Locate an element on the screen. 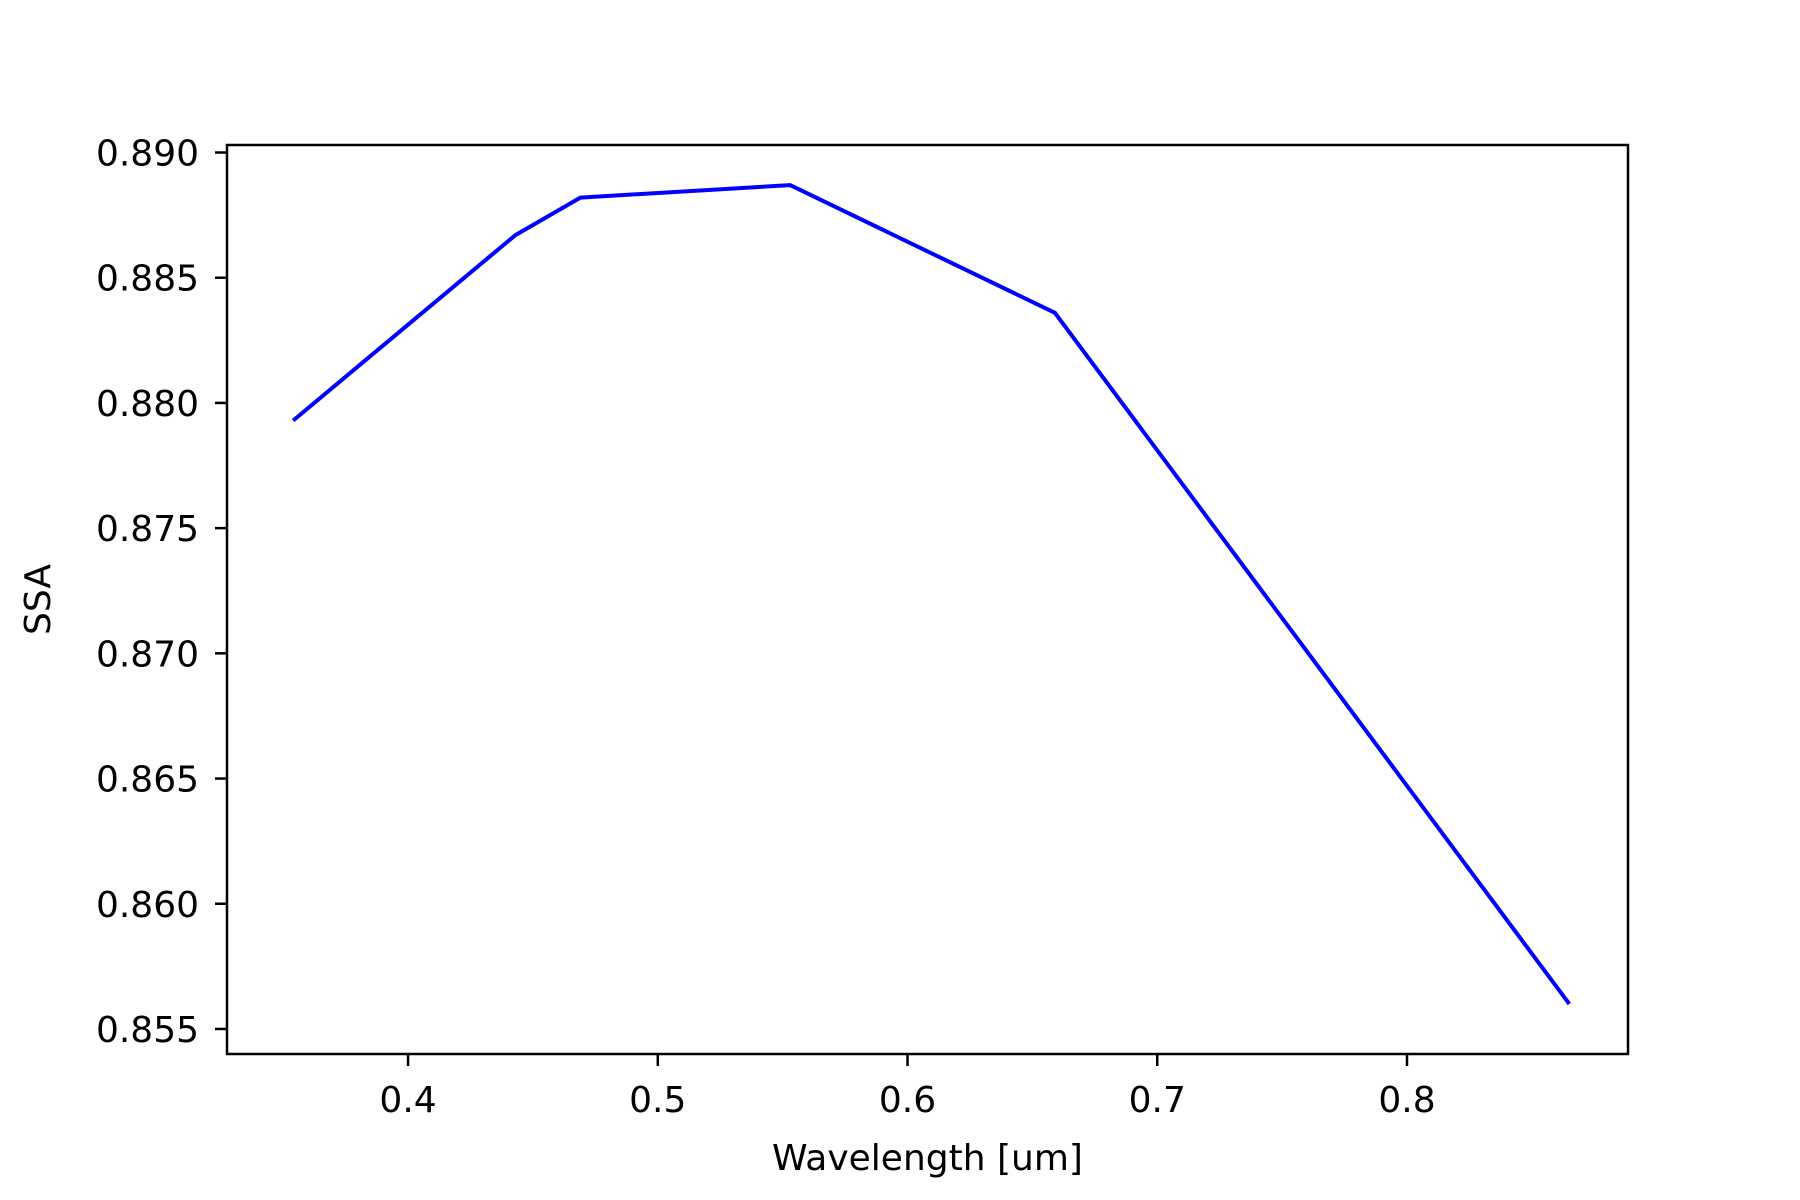 The height and width of the screenshot is (1200, 1800). y-tick-label: 0.880 is located at coordinates (147, 404).